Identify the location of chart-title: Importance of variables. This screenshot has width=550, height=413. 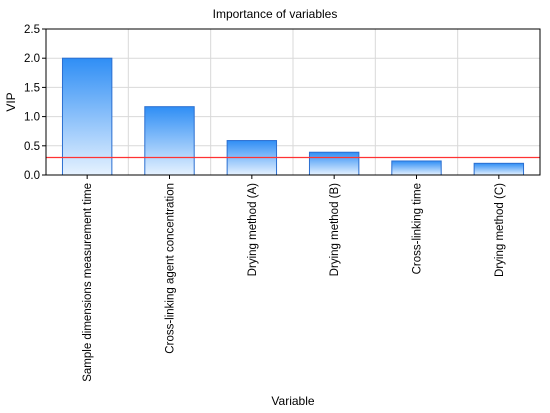
(275, 14).